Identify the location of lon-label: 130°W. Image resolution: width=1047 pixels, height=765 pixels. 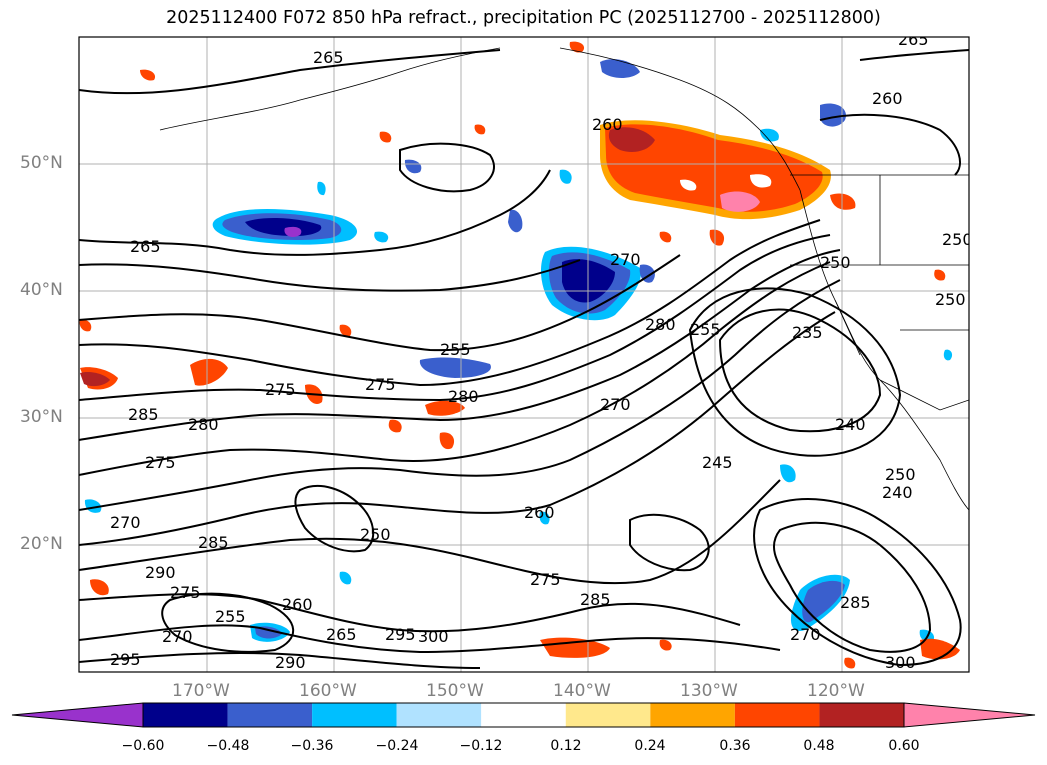
(709, 691).